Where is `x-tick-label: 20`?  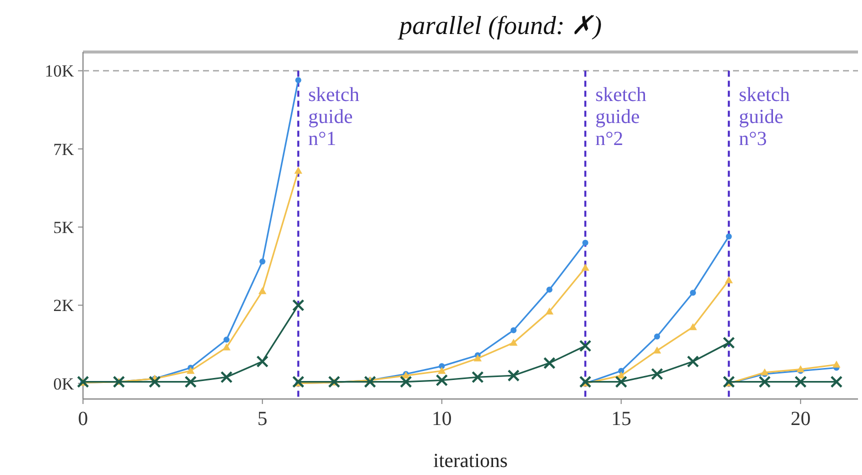 x-tick-label: 20 is located at coordinates (800, 419).